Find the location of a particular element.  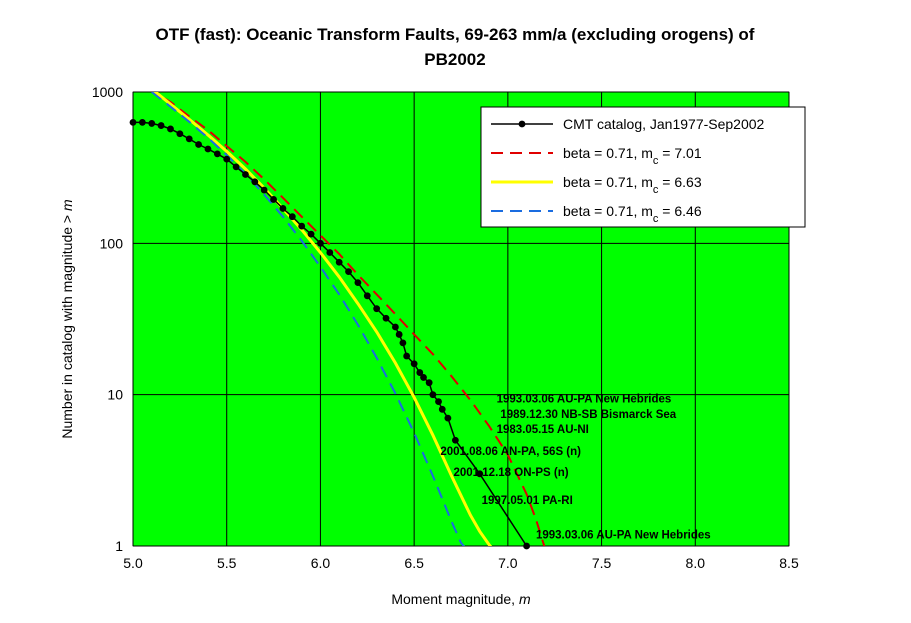

legend-label-3: beta = 0.71, mc = 6.46 is located at coordinates (632, 214).